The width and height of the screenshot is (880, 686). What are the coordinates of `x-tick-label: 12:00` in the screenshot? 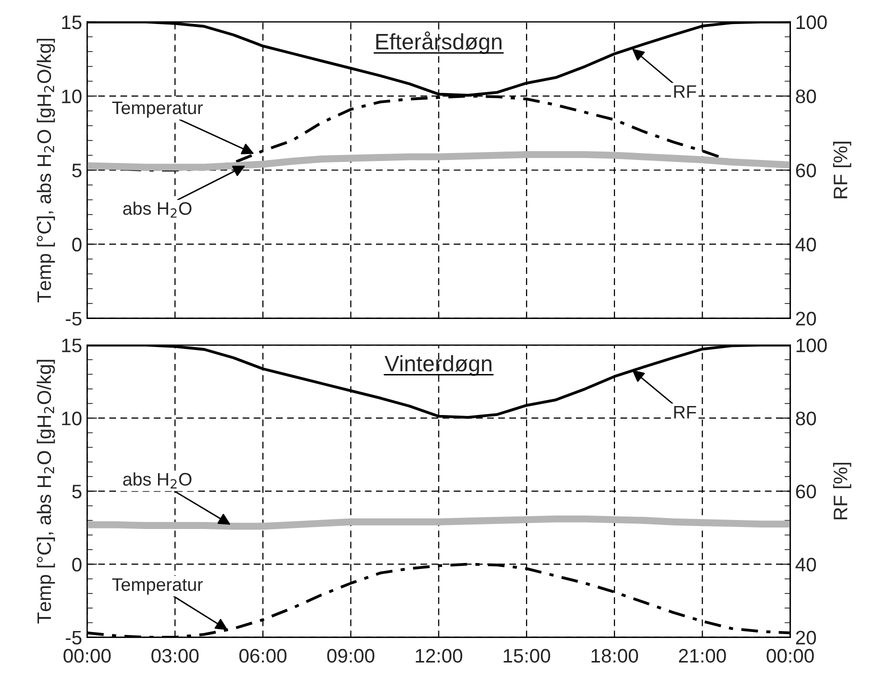 It's located at (439, 655).